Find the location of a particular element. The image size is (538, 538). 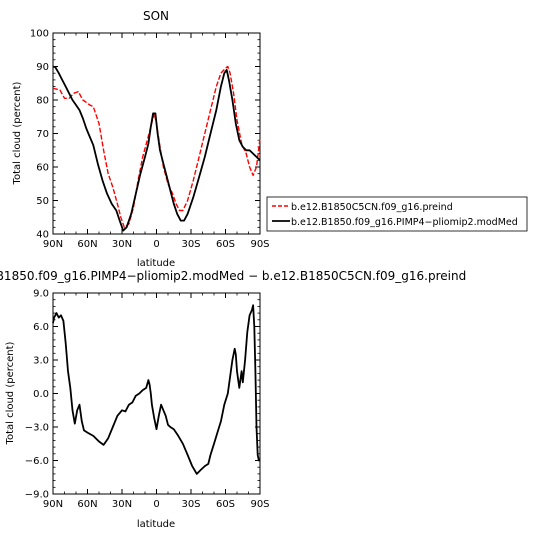

legend-box is located at coordinates (397, 214).